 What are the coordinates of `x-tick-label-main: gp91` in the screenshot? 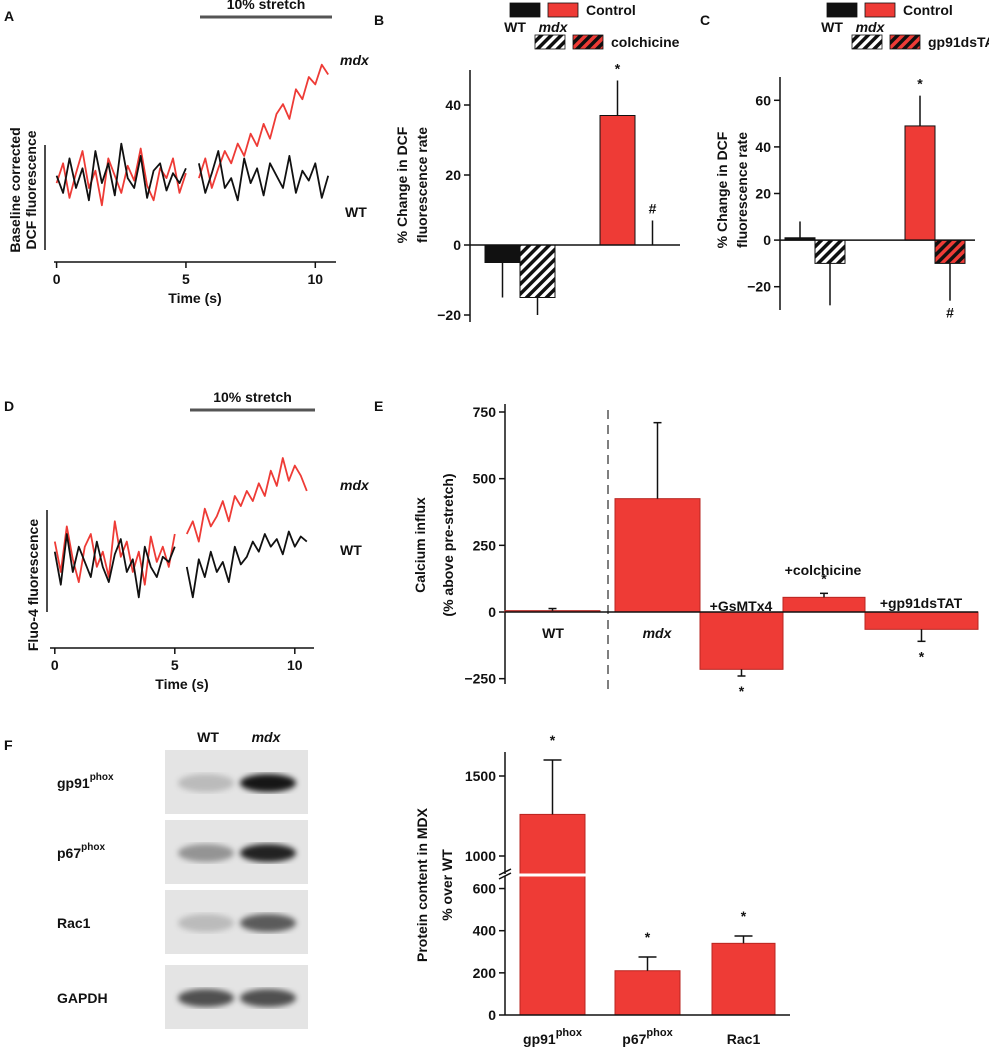 It's located at (539, 1039).